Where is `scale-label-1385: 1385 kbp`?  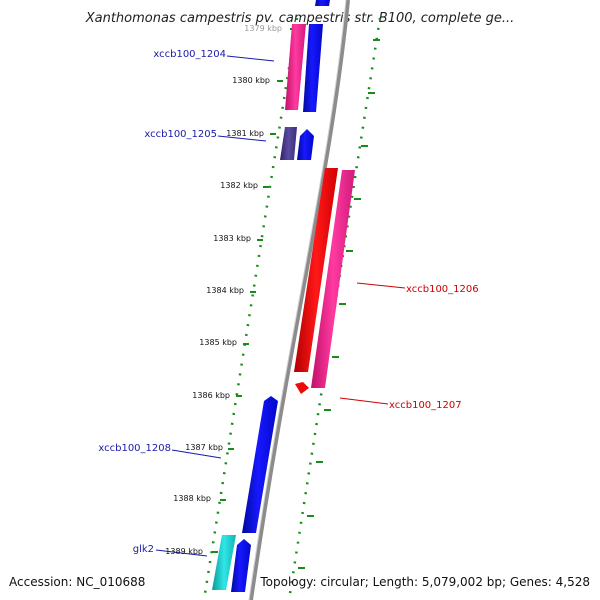 scale-label-1385: 1385 kbp is located at coordinates (218, 342).